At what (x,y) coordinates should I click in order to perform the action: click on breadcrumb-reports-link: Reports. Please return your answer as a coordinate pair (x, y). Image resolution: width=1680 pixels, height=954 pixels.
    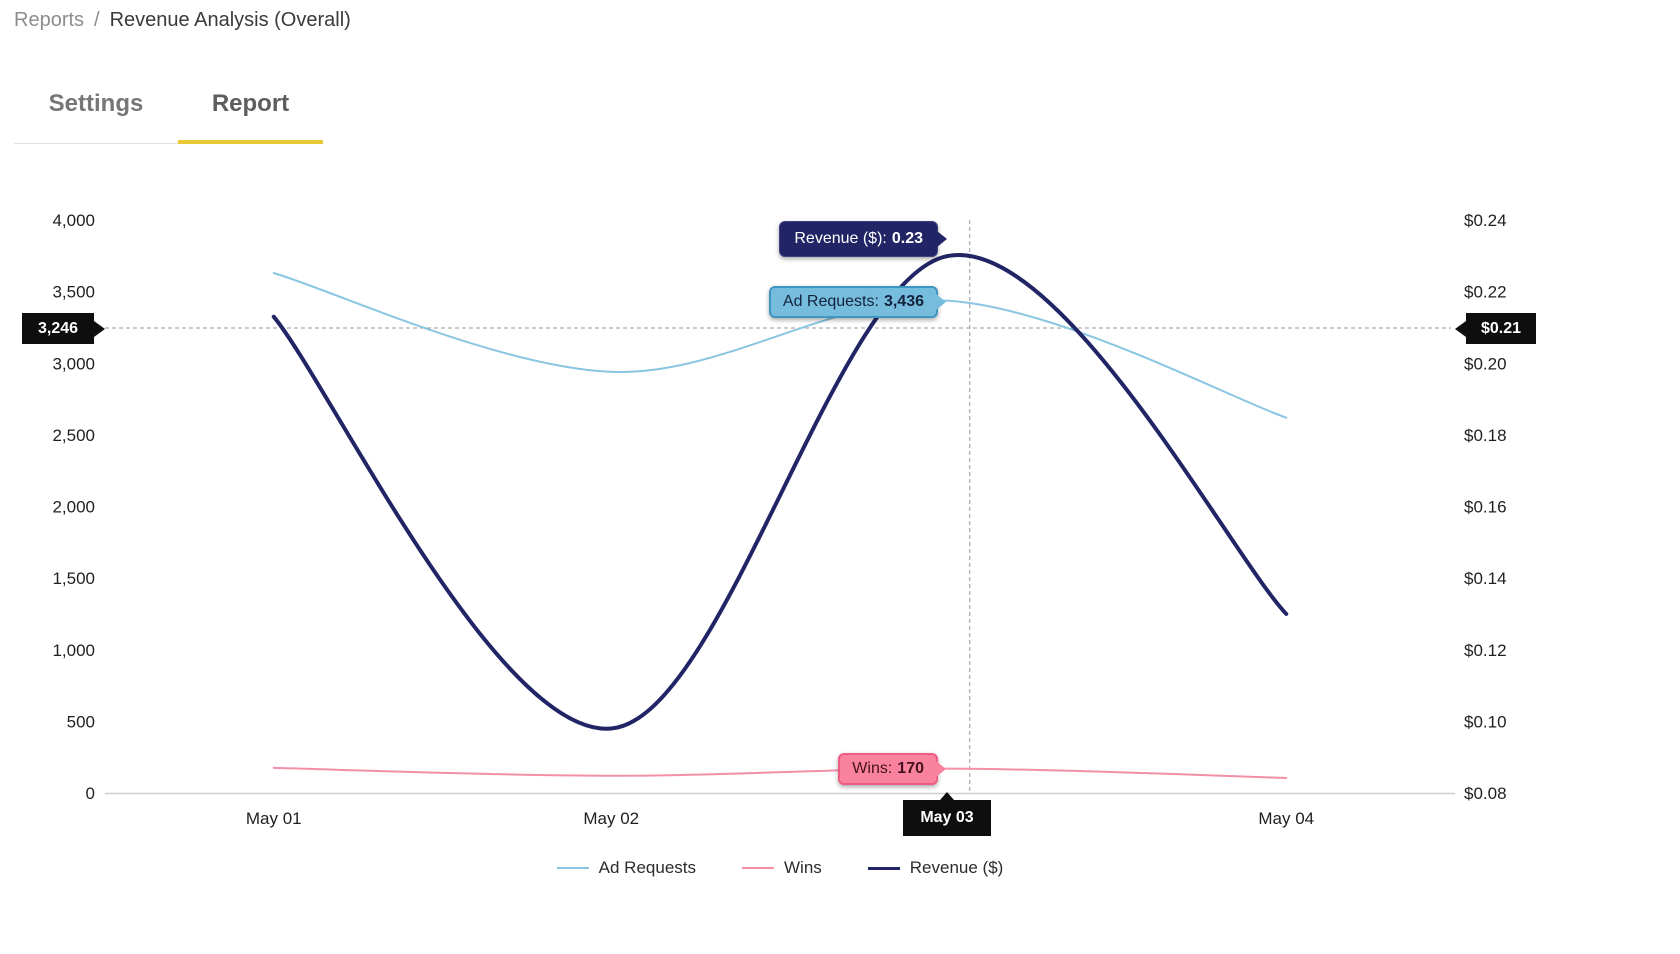
    Looking at the image, I should click on (49, 20).